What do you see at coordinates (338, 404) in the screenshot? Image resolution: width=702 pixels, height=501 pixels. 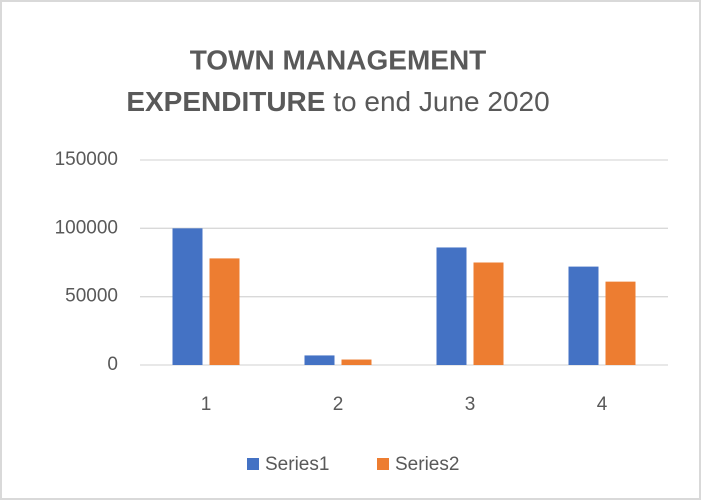 I see `x-tick-label: 2` at bounding box center [338, 404].